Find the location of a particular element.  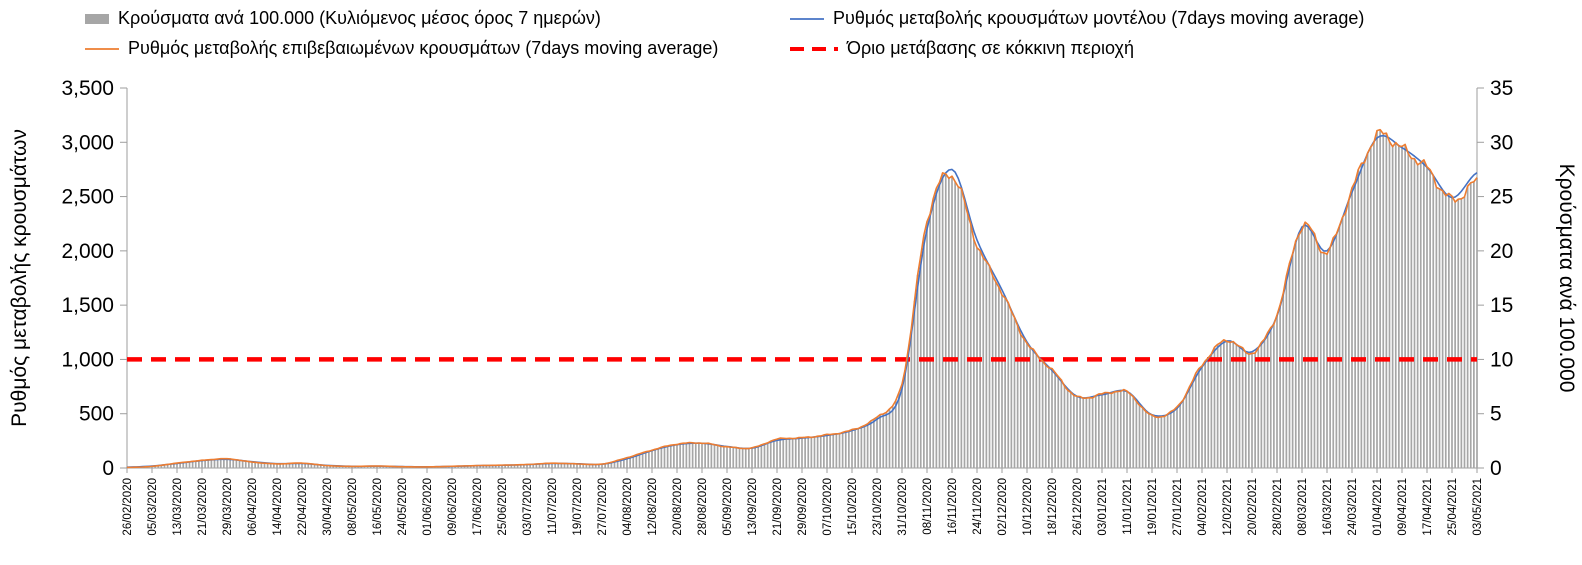

svg-text: 3,500 is located at coordinates (87, 88).